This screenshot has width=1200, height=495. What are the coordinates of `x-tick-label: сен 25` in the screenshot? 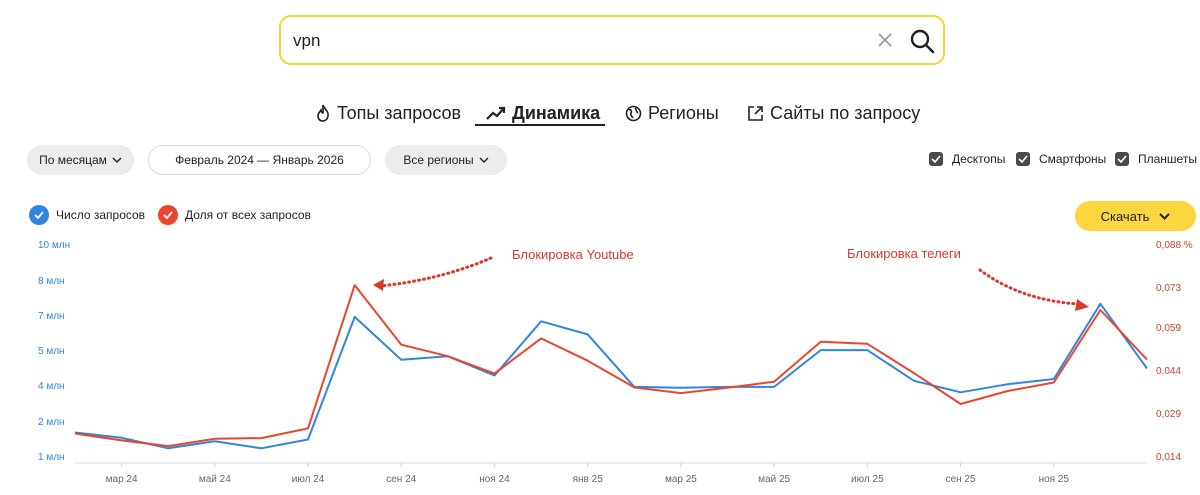 It's located at (961, 479).